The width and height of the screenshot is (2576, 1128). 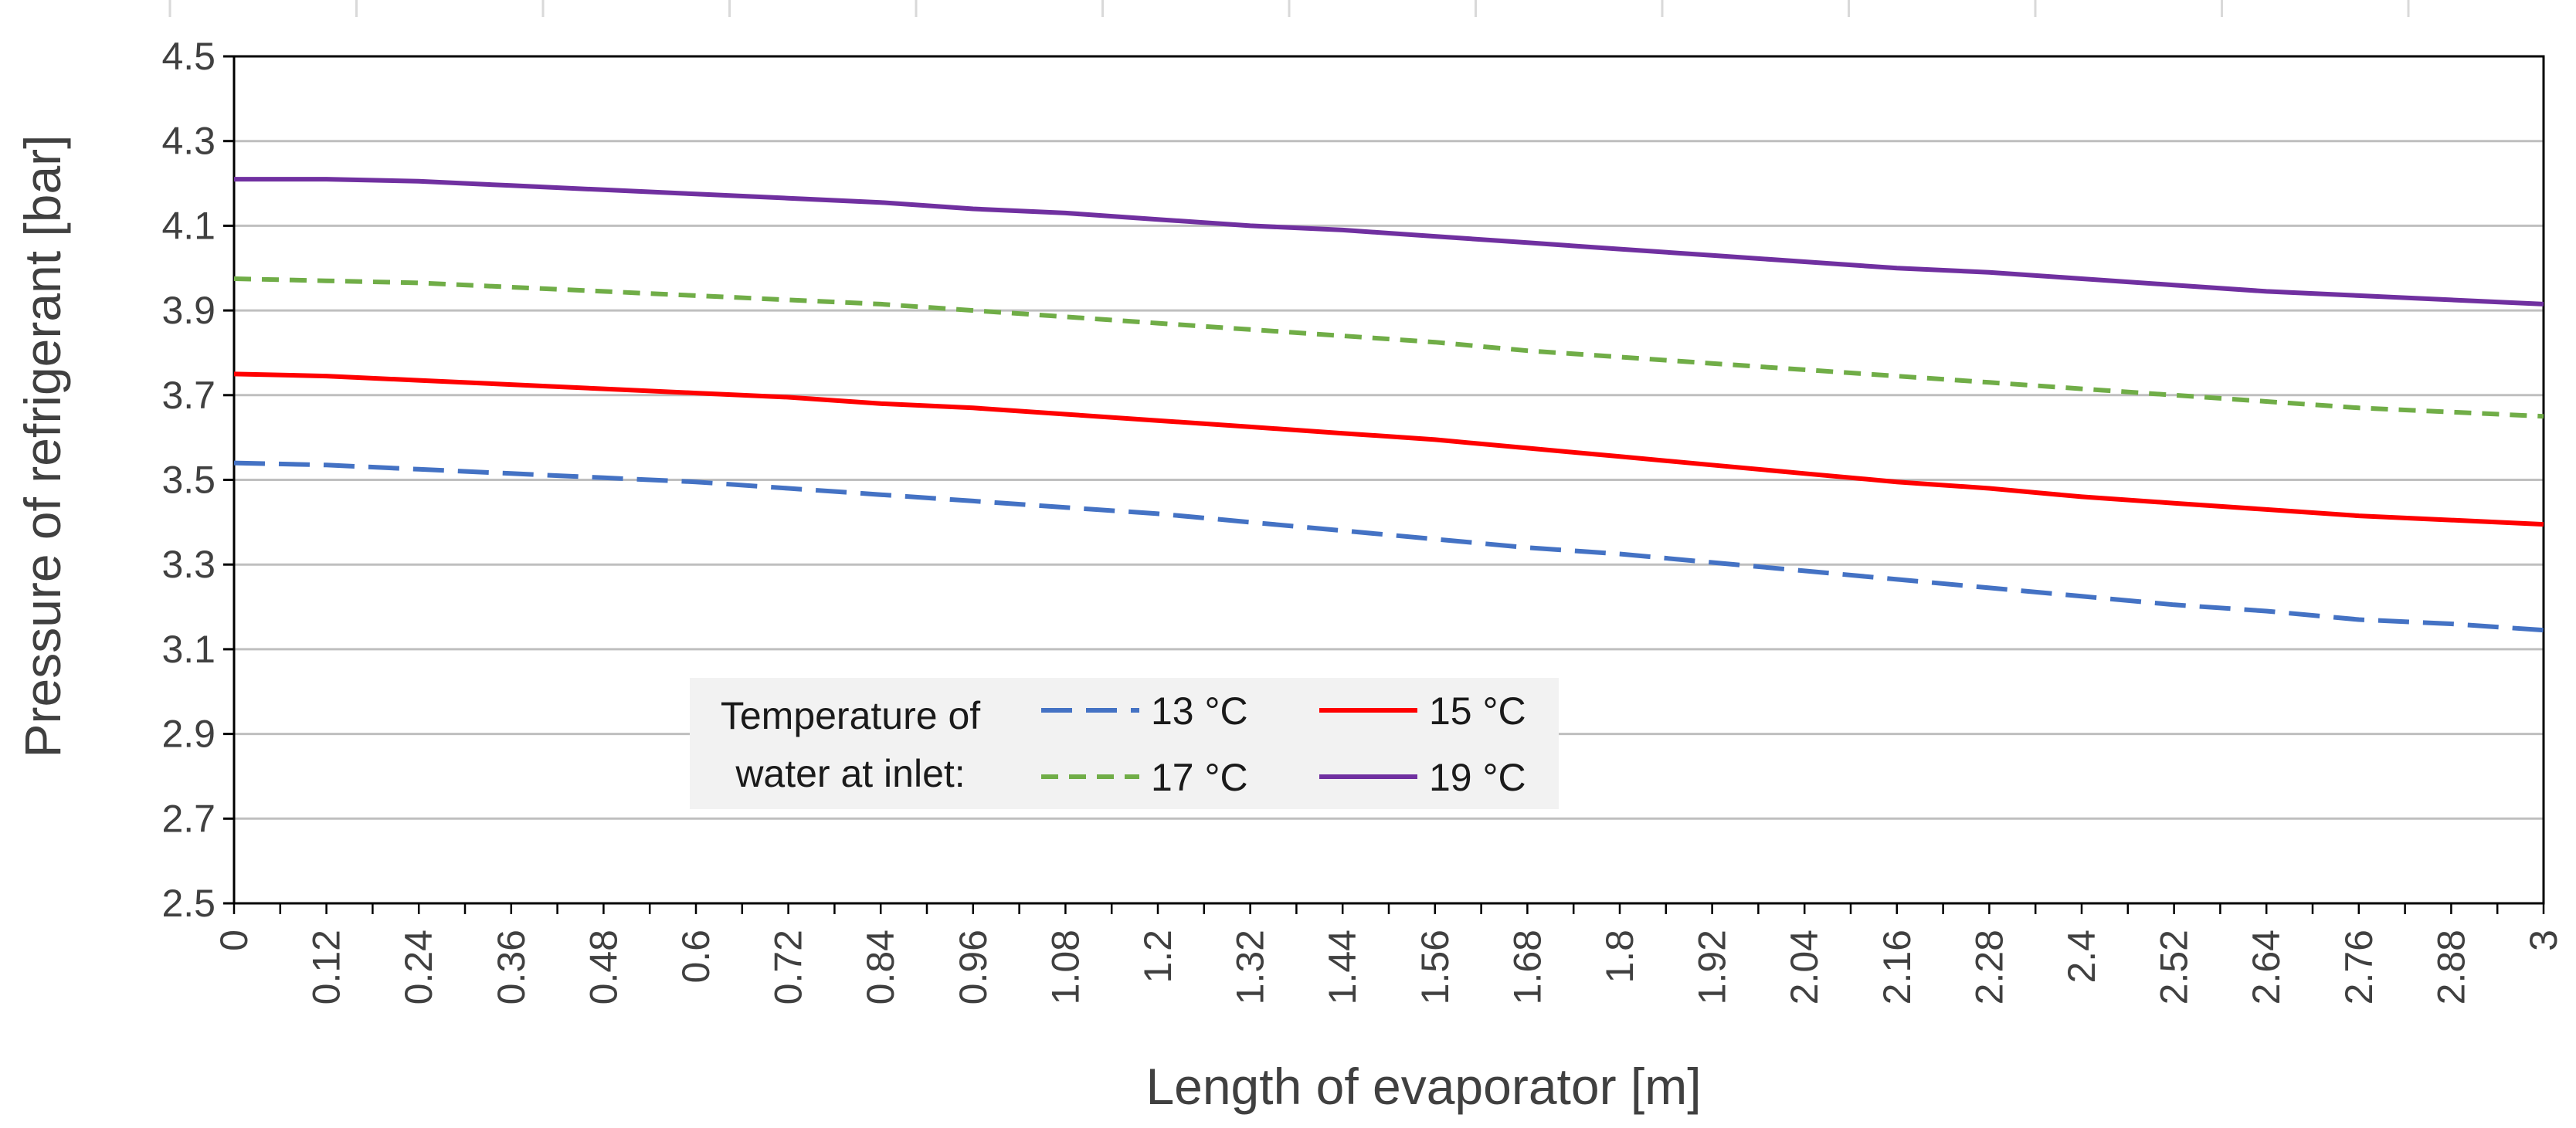 I want to click on x-tick-label: 0.96, so click(x=974, y=967).